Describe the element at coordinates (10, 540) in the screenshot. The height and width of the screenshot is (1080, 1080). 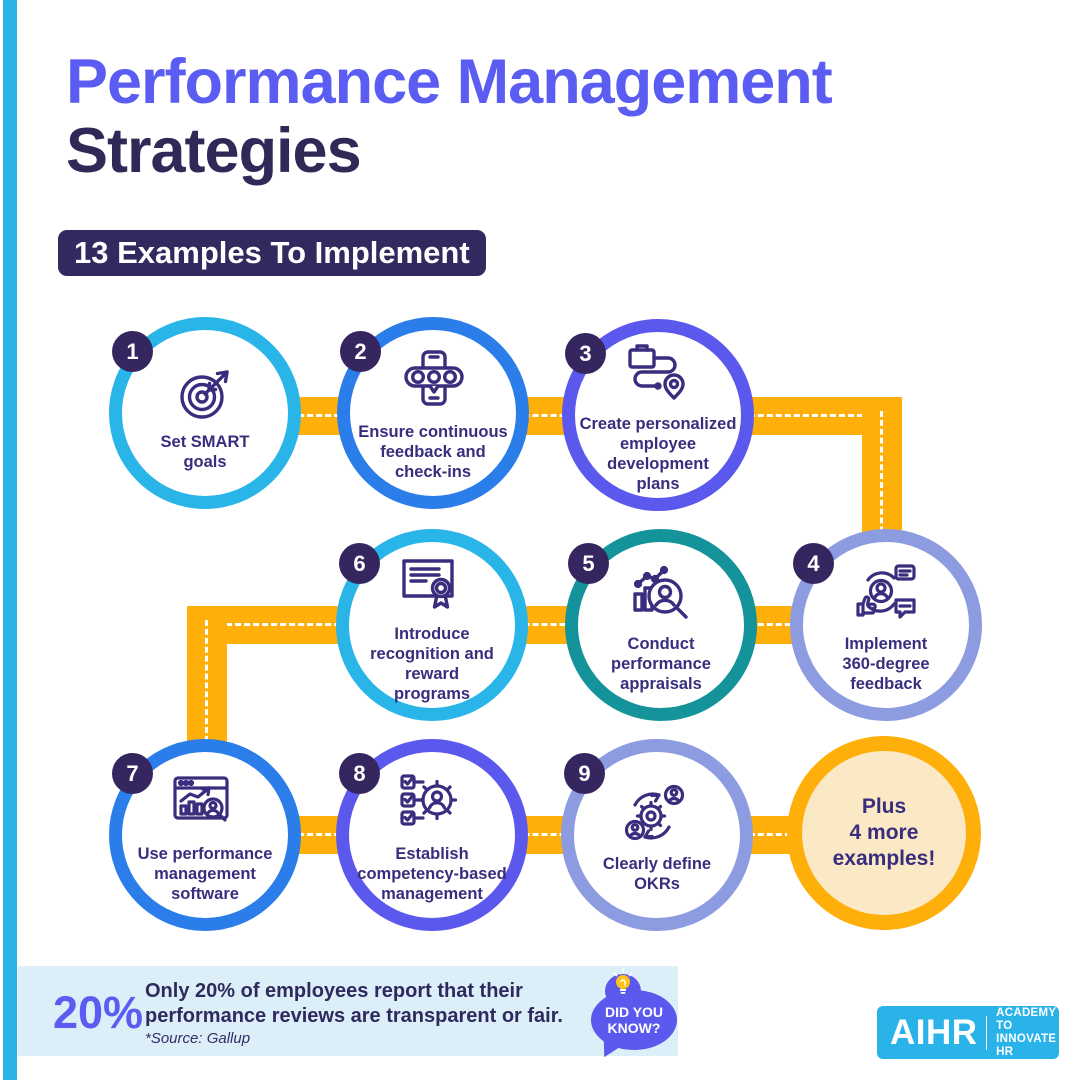
I see `left-accent-stripe` at that location.